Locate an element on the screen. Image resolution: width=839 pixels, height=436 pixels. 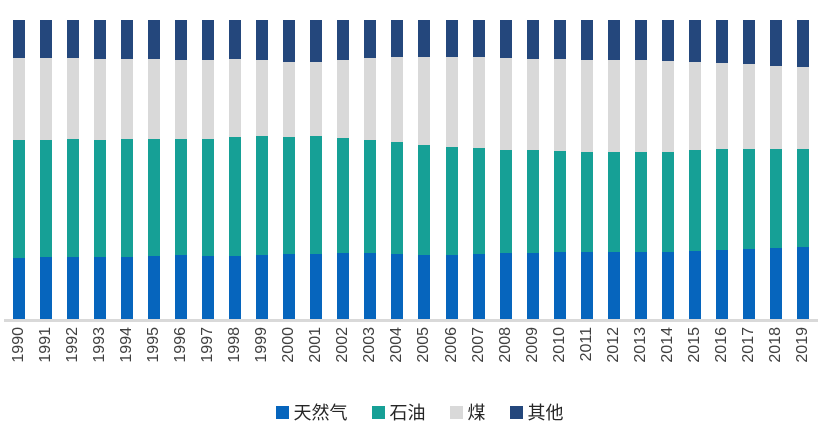
x-axis-label-slot-2009: 2009 is located at coordinates (532, 360).